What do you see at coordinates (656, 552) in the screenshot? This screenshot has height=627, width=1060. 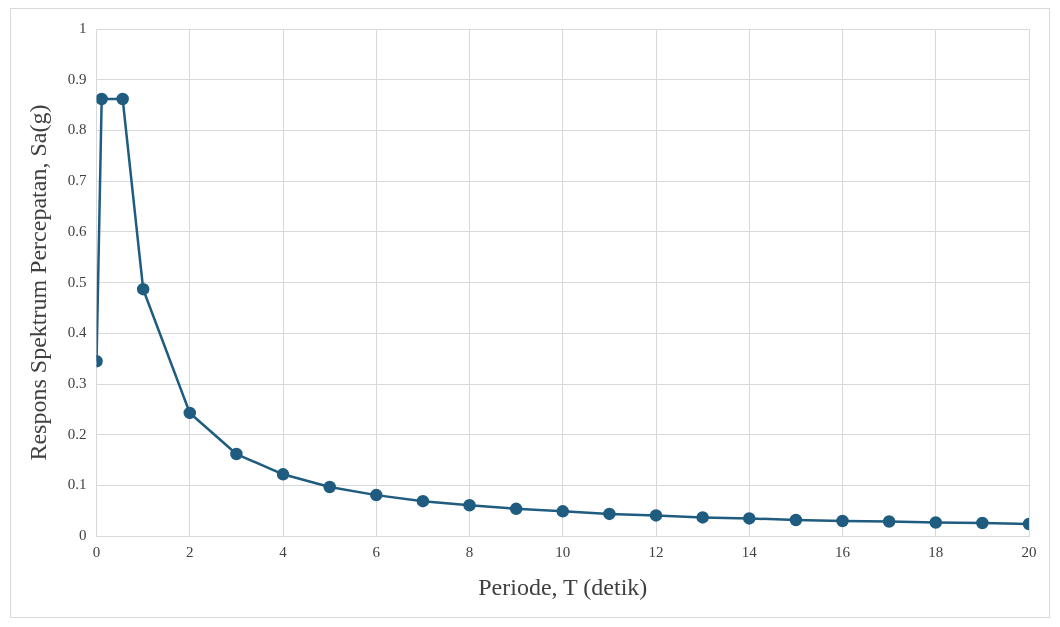 I see `x-tick-label: 12` at bounding box center [656, 552].